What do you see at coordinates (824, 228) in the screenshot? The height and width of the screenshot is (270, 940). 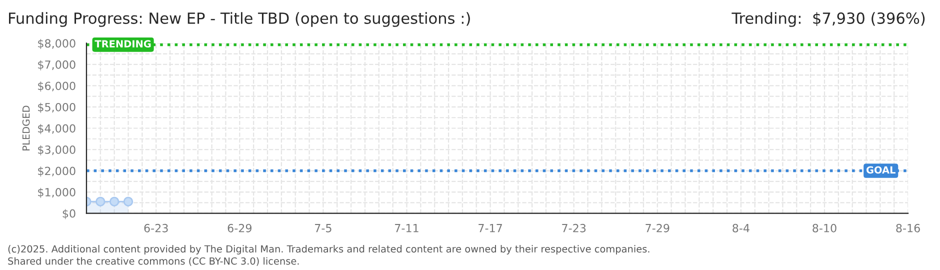 I see `x-tick-label: 8-10` at bounding box center [824, 228].